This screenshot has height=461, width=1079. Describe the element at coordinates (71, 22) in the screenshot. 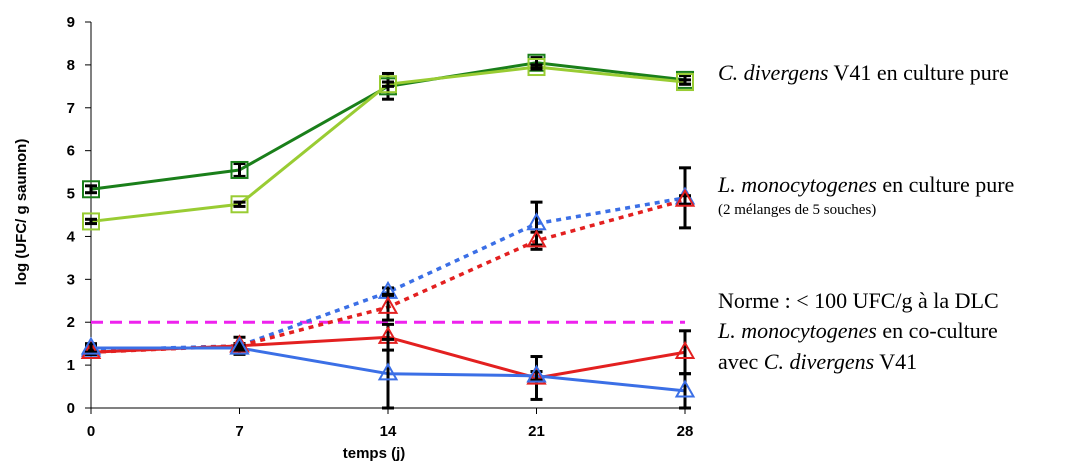

I see `y-tick-label: 9` at that location.